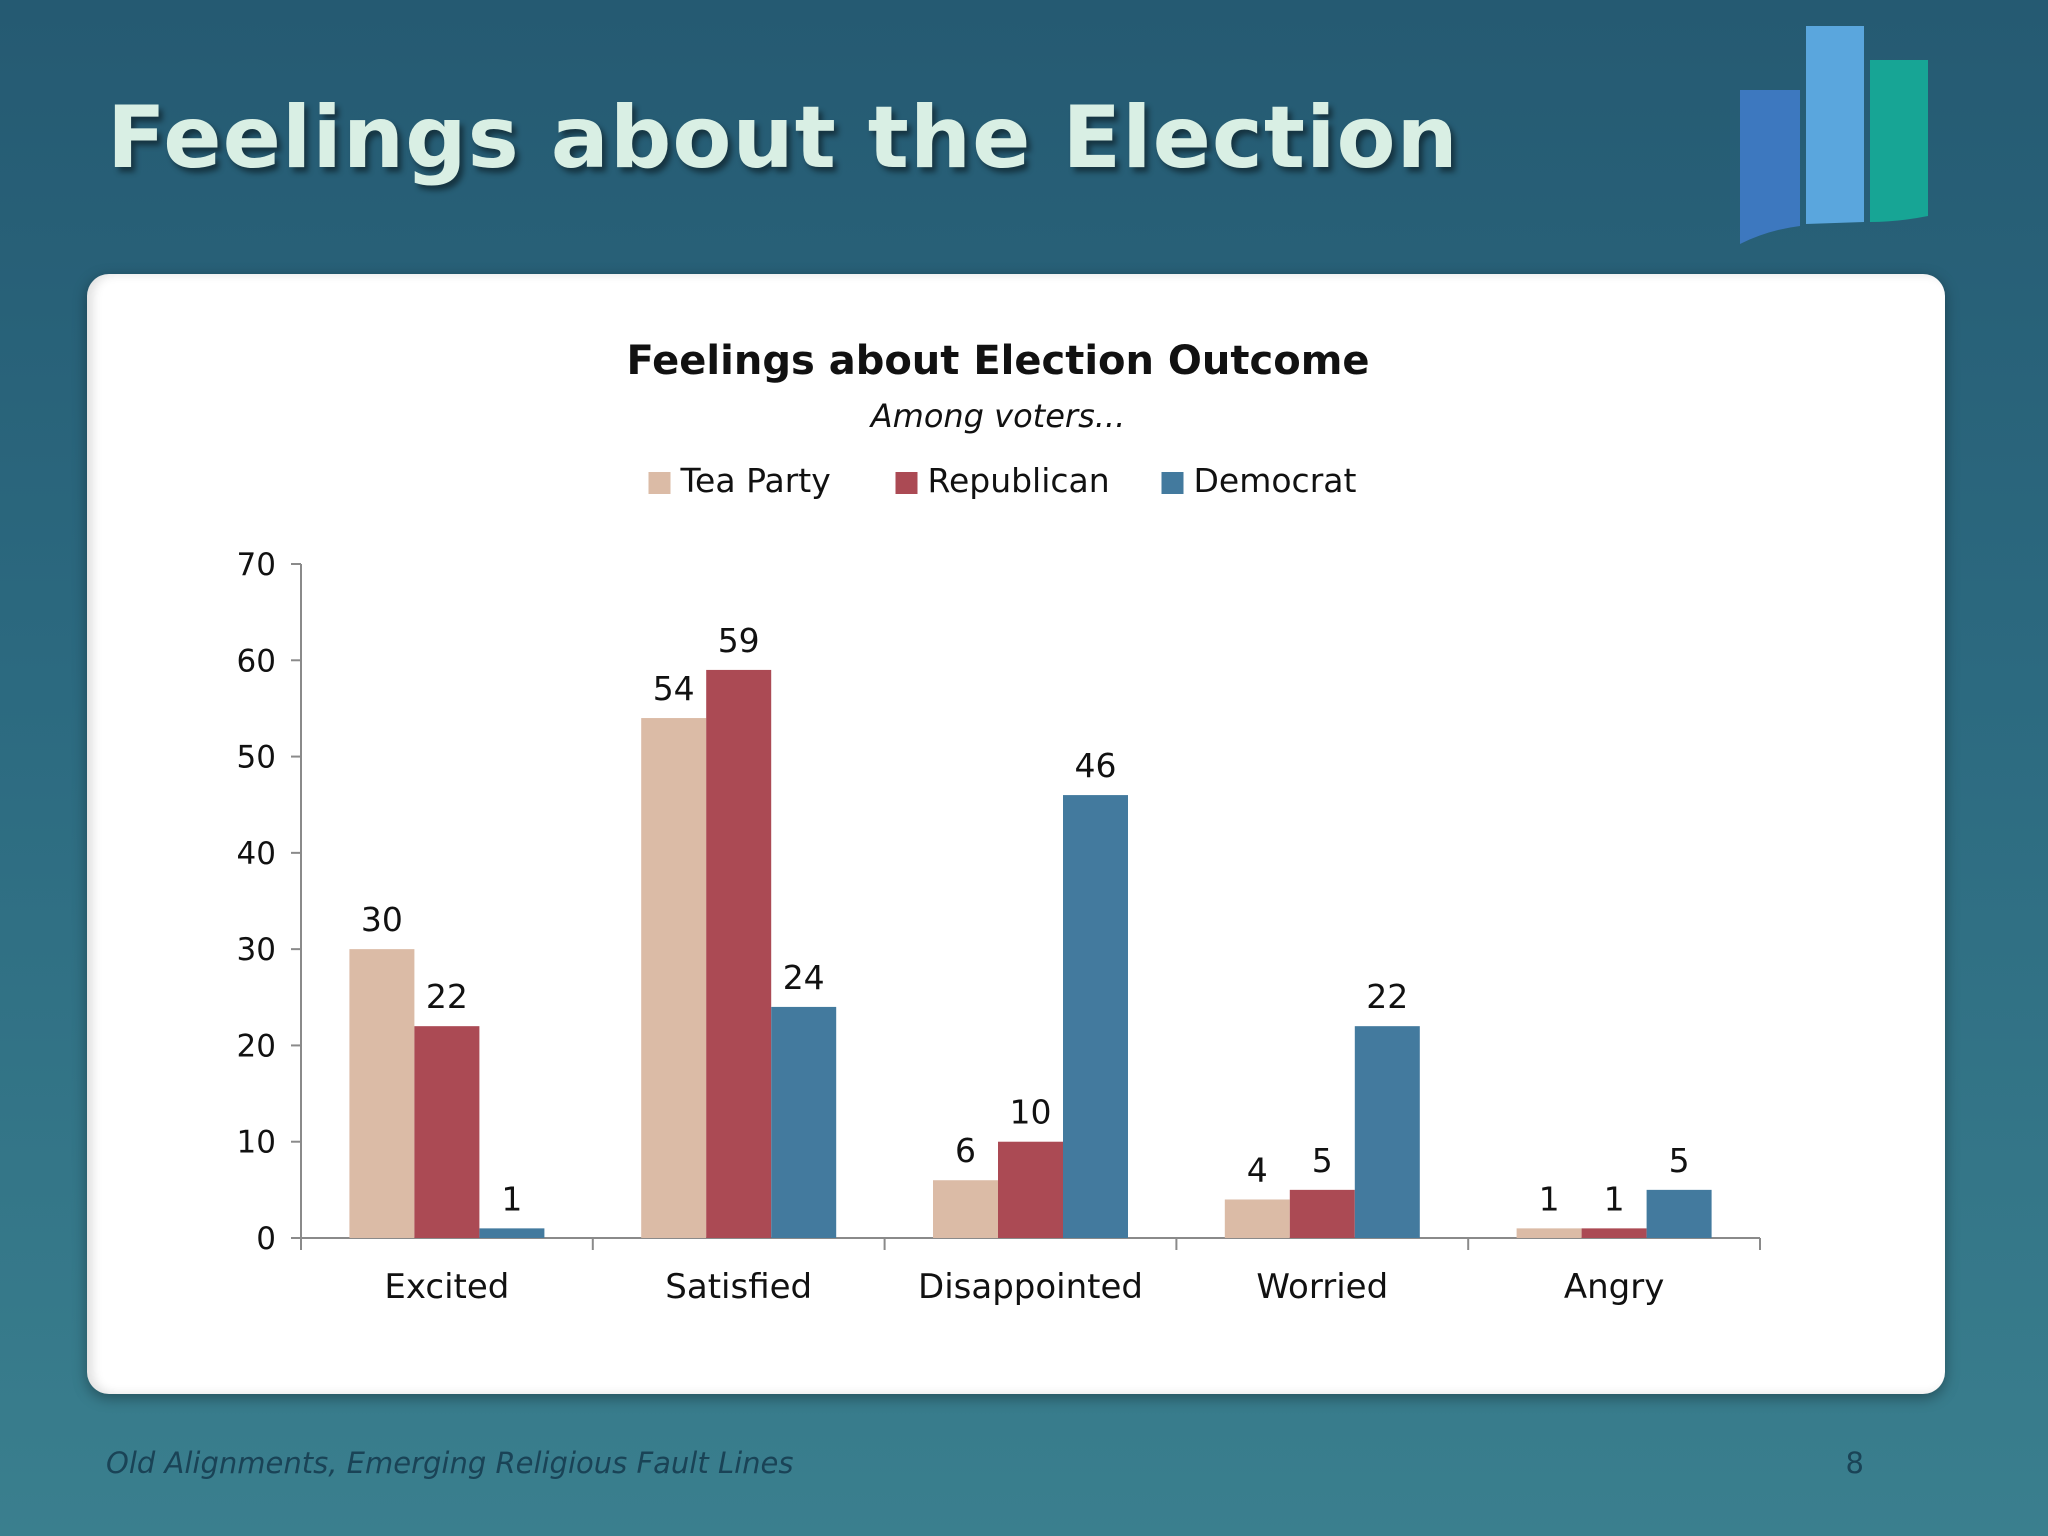  What do you see at coordinates (1899, 141) in the screenshot?
I see `logo-bar-right` at bounding box center [1899, 141].